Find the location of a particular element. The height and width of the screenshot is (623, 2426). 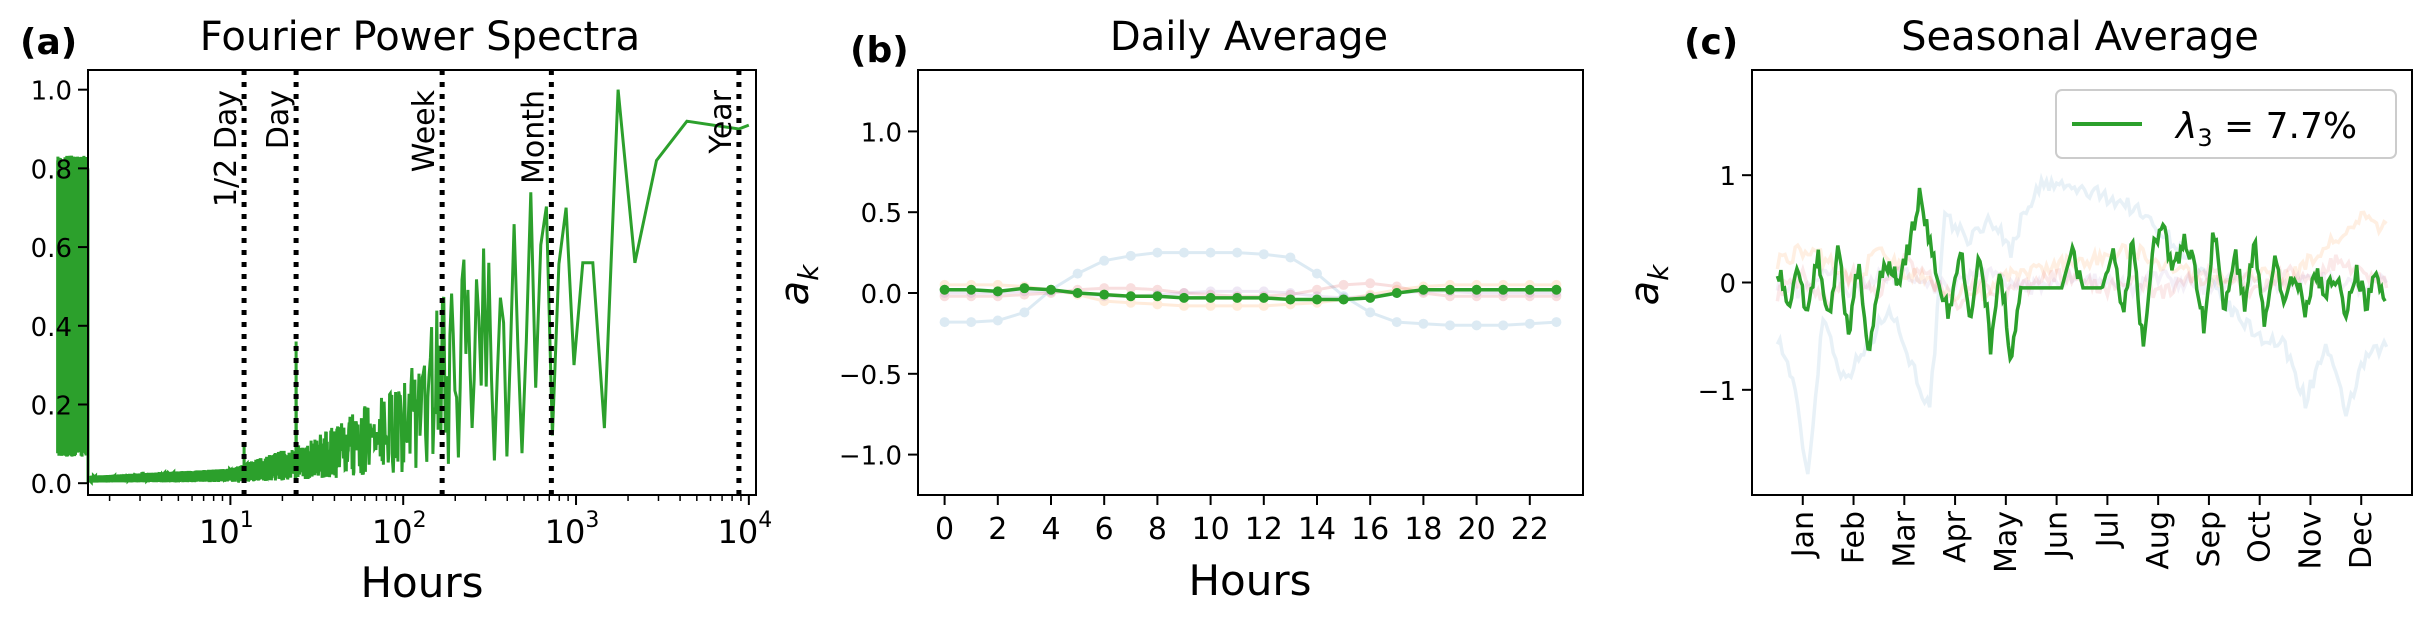

x-axis-label-b: Hours is located at coordinates (1249, 580).